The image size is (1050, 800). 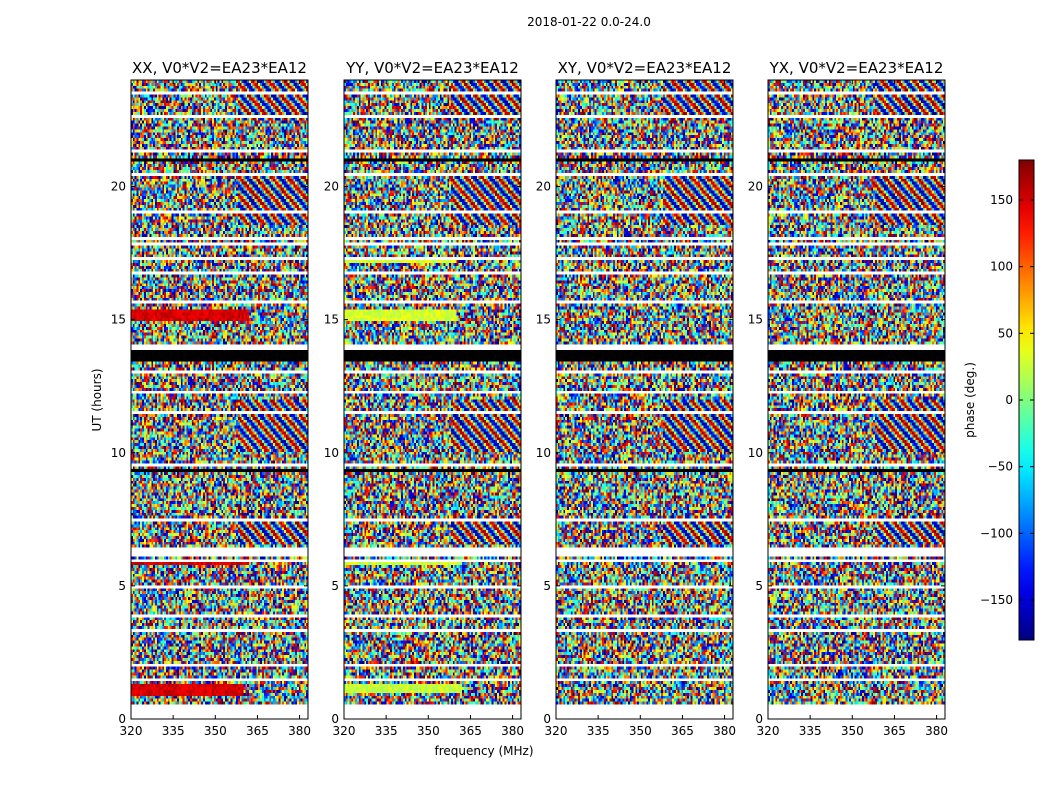 I want to click on colorbar-tick-label: 100, so click(x=1001, y=267).